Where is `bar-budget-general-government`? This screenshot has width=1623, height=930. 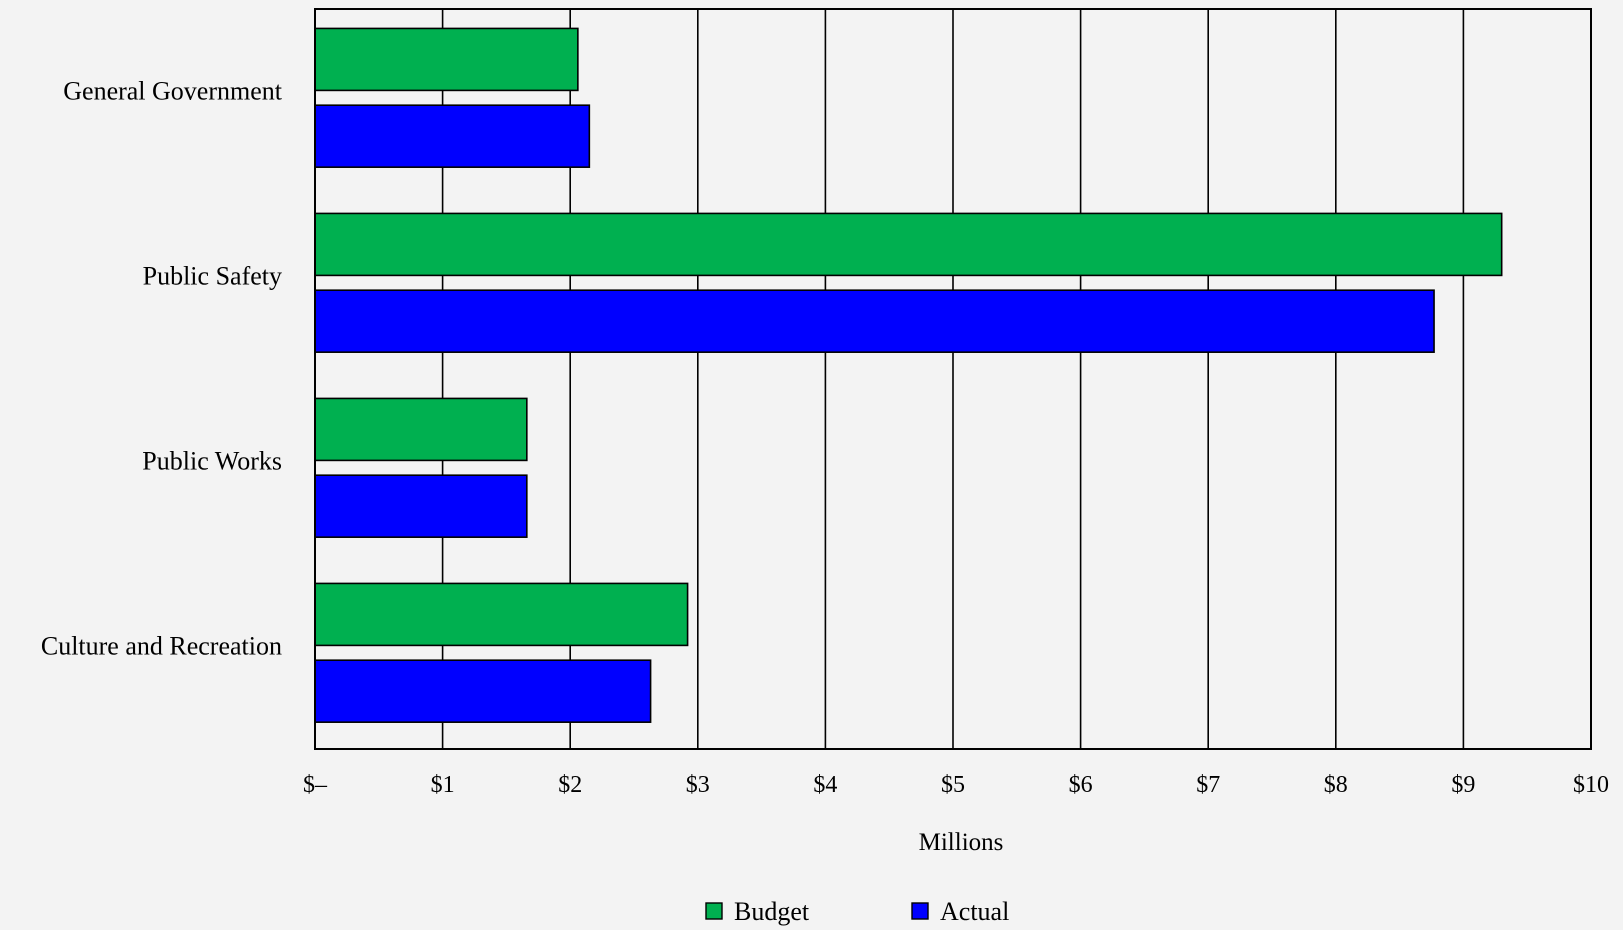
bar-budget-general-government is located at coordinates (446, 59).